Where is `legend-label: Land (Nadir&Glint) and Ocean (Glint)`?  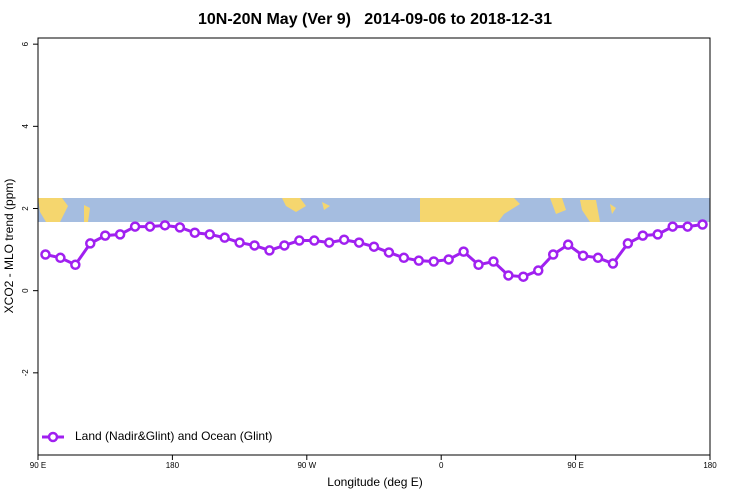
legend-label: Land (Nadir&Glint) and Ocean (Glint) is located at coordinates (173, 436).